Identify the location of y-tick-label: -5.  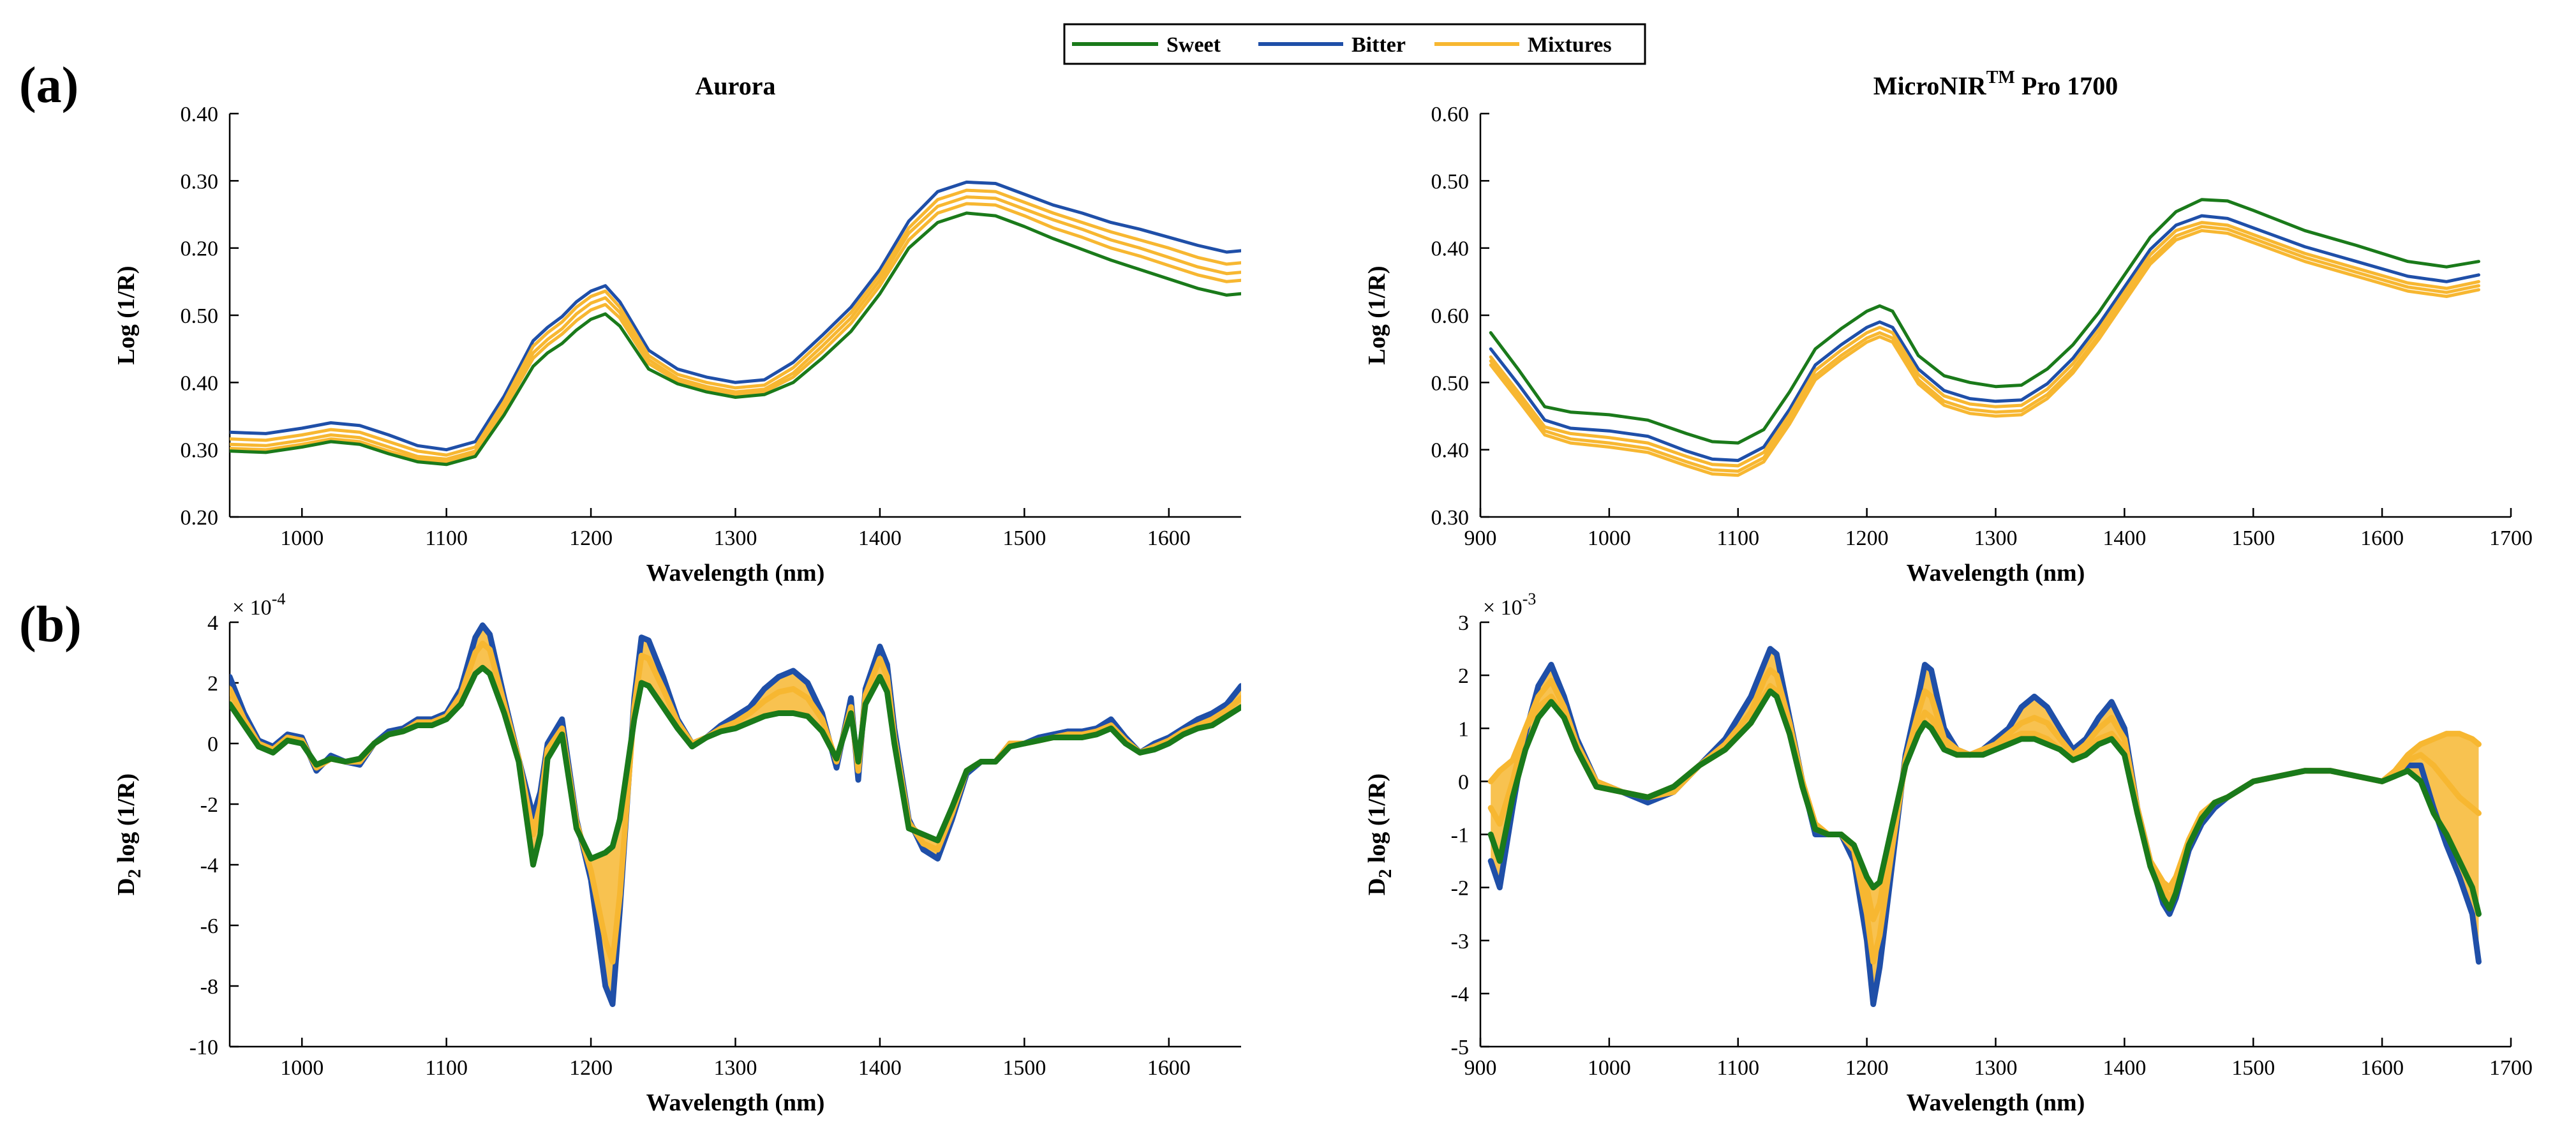
(1460, 1047).